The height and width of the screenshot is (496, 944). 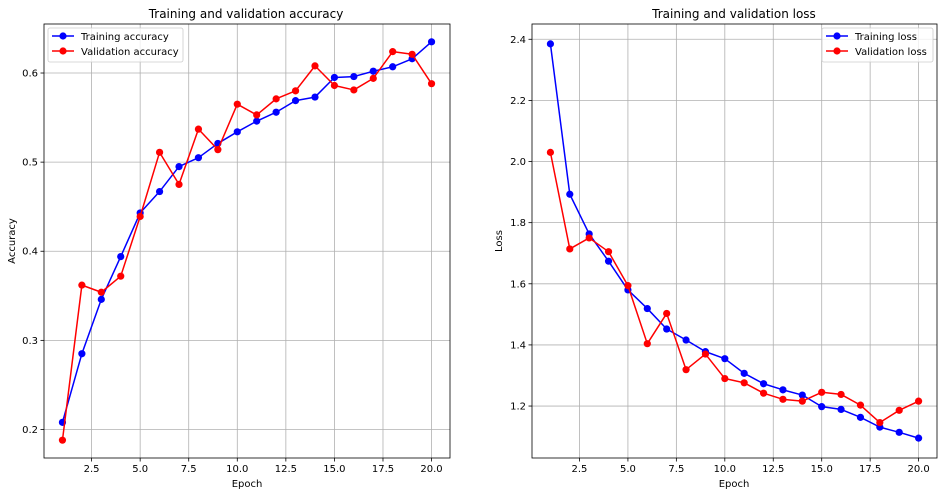 I want to click on accuracy-chart-legend: Training accuracy Validation accuracy, so click(x=115, y=45).